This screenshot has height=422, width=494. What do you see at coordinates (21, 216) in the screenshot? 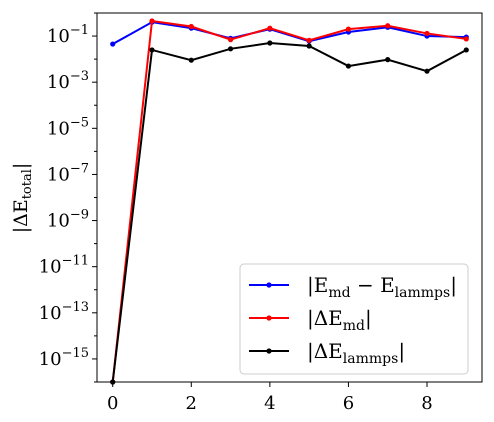
I see `y-axis-label-main: |ΔE` at bounding box center [21, 216].